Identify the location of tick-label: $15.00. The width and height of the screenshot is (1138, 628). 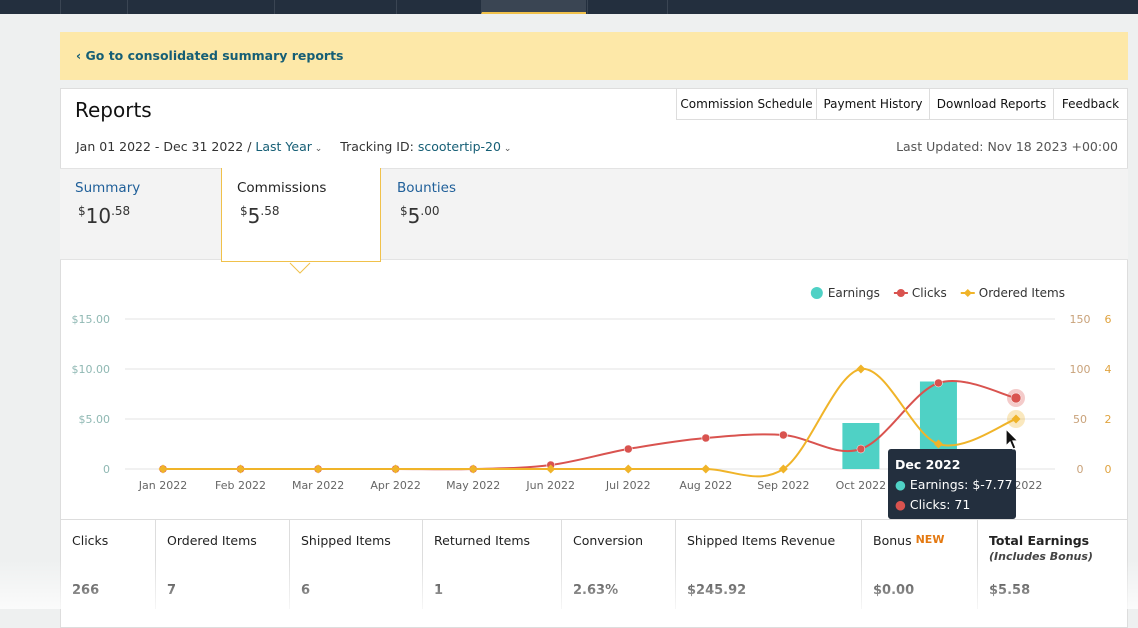
(91, 319).